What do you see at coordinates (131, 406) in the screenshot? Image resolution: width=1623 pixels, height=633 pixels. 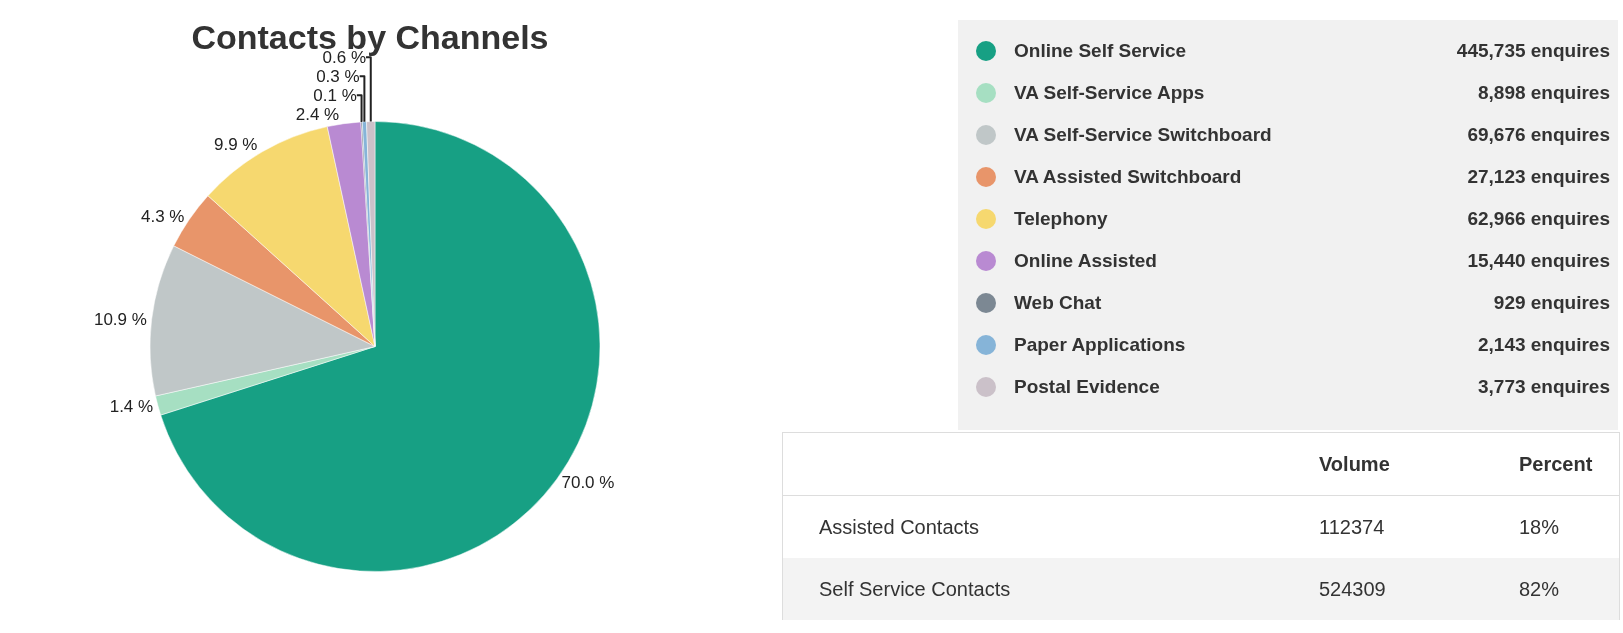 I see `data-label: 1.4 %` at bounding box center [131, 406].